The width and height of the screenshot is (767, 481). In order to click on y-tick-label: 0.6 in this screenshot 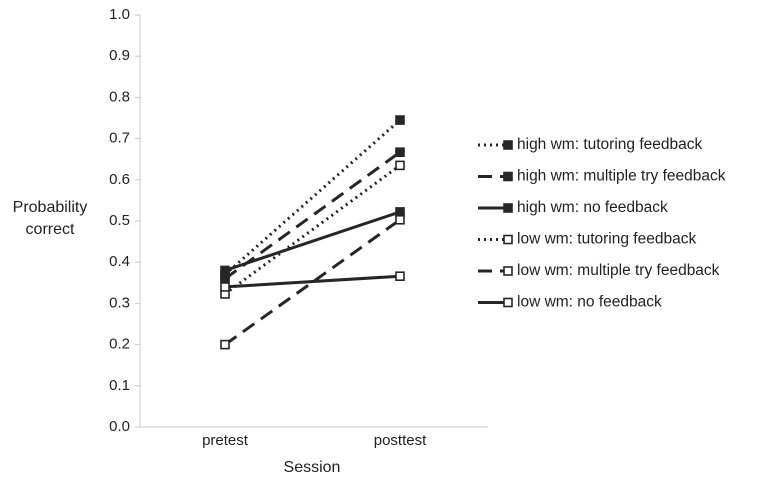, I will do `click(119, 179)`.